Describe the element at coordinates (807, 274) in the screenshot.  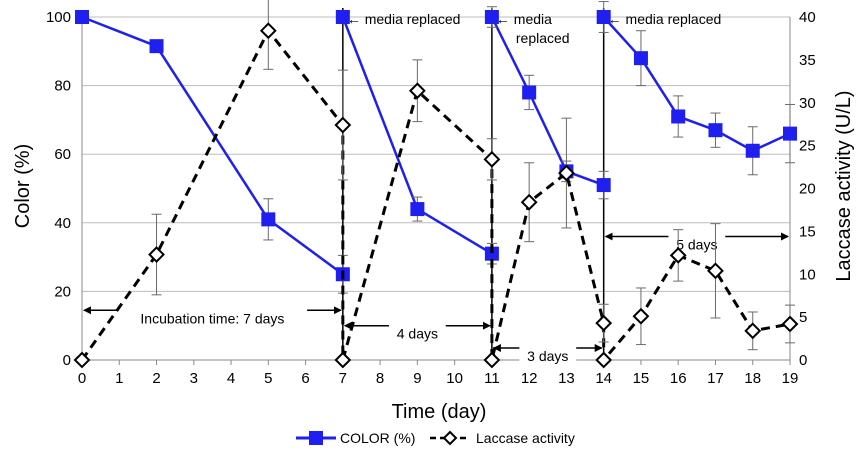
I see `y-right-tick-label: 10` at that location.